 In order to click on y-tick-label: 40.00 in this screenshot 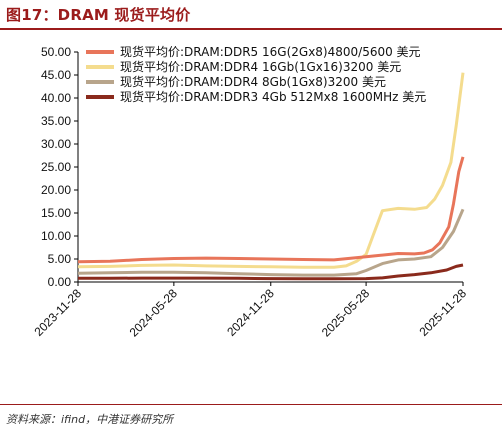, I will do `click(56, 98)`.